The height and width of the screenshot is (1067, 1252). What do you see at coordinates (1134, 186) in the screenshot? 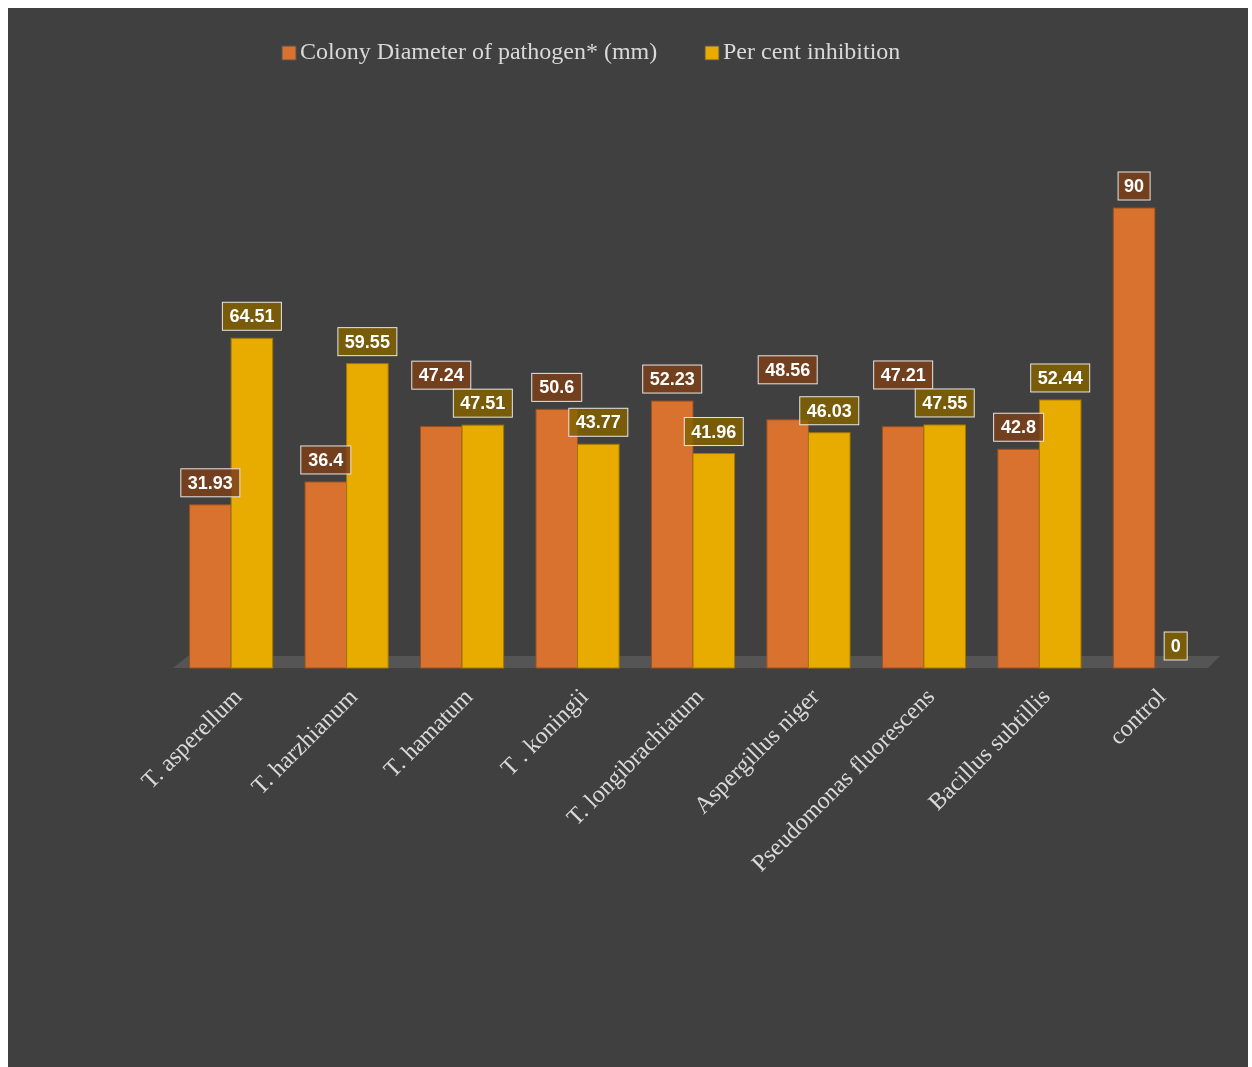
I see `data-label: 90` at bounding box center [1134, 186].